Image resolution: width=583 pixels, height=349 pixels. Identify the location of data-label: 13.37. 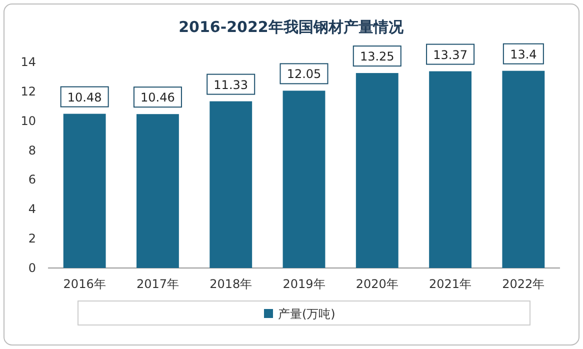
(450, 55).